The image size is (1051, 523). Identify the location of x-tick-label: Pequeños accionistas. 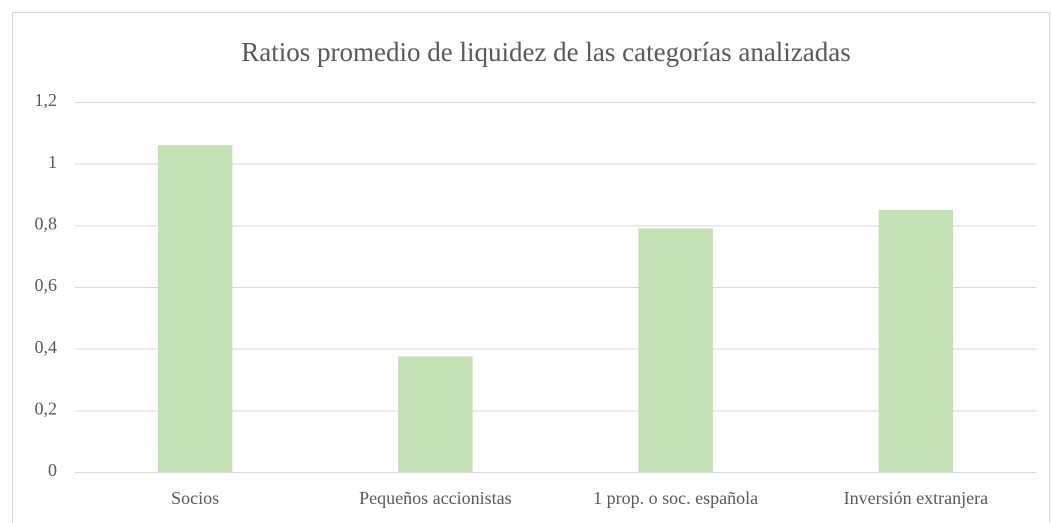
(435, 498).